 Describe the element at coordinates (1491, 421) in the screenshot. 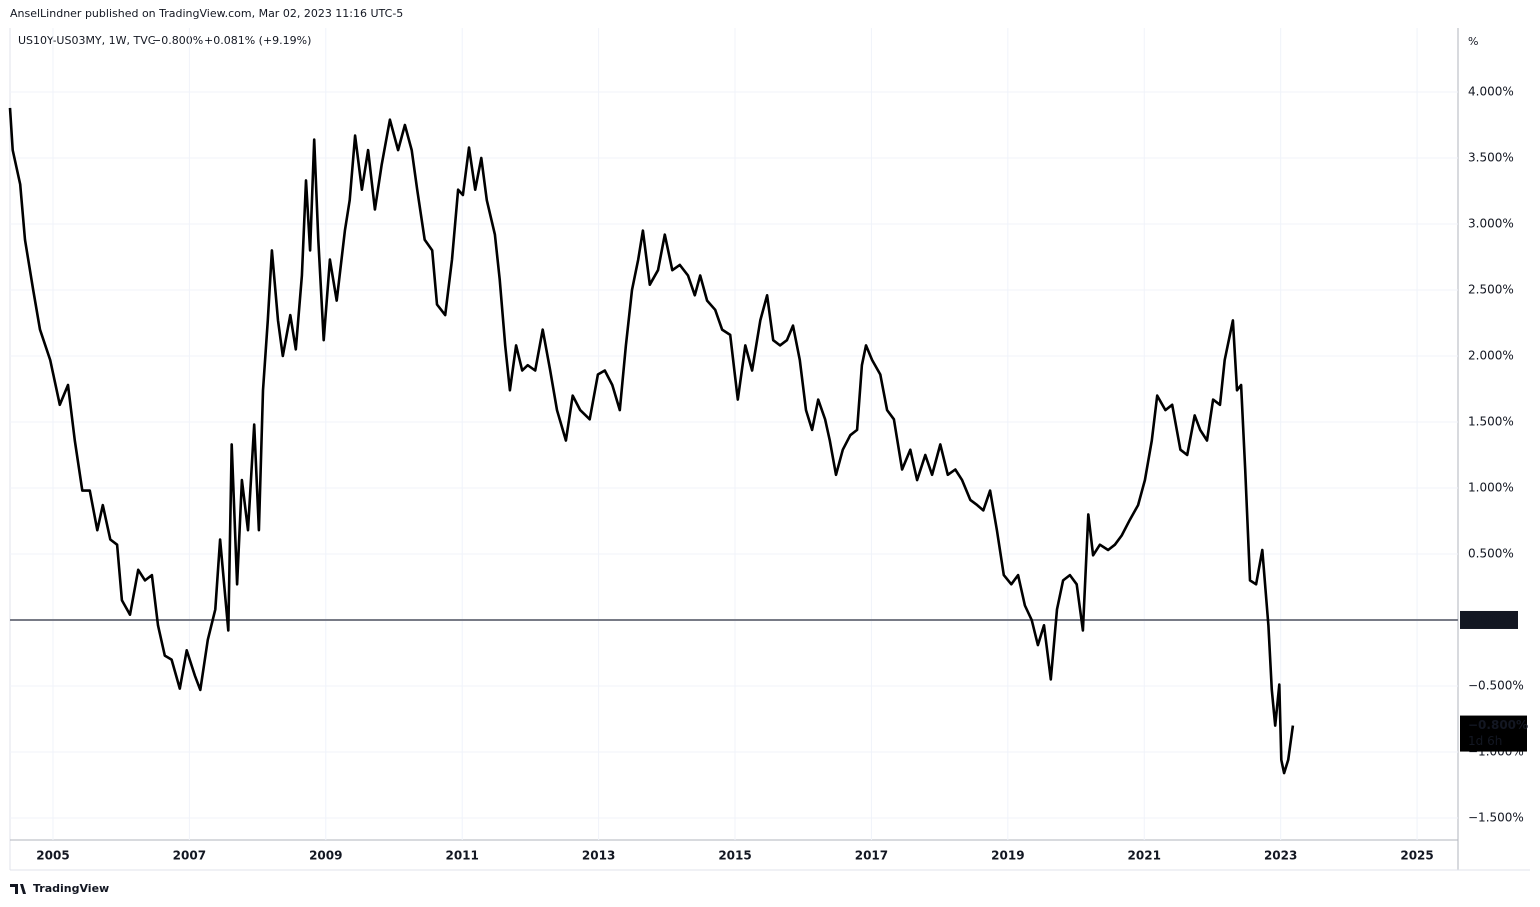

I see `y-tick-label: 1.500%` at that location.